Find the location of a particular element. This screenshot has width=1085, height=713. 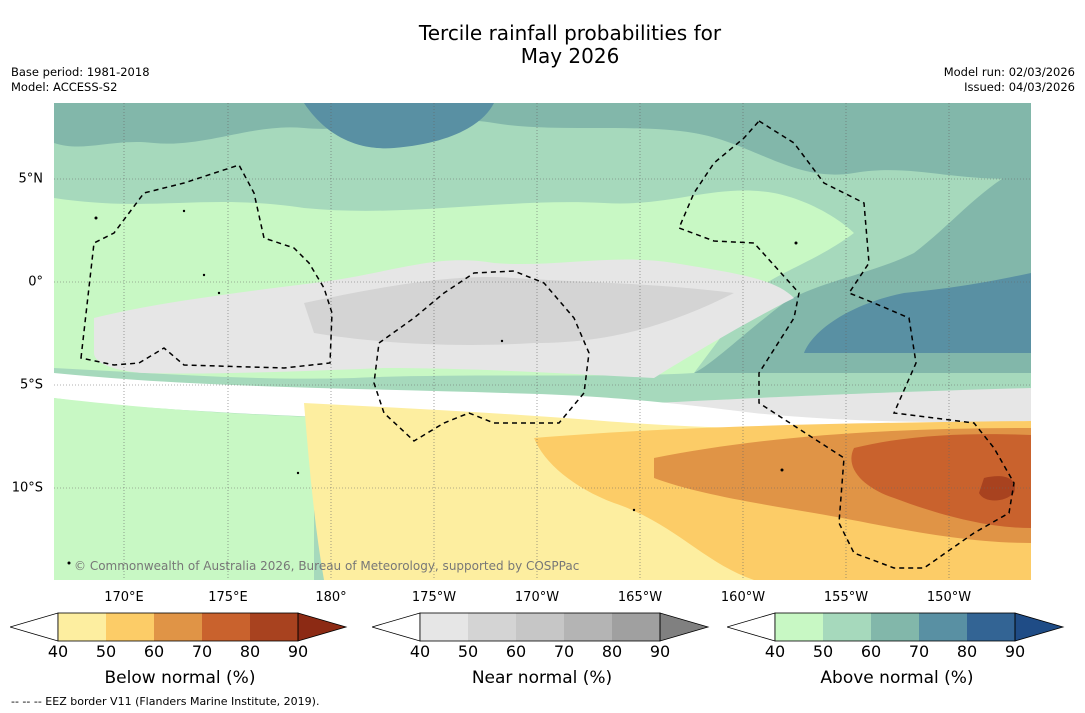

colorbar-below: 40 50 60 70 80 90 Below normal (%) is located at coordinates (179, 650).